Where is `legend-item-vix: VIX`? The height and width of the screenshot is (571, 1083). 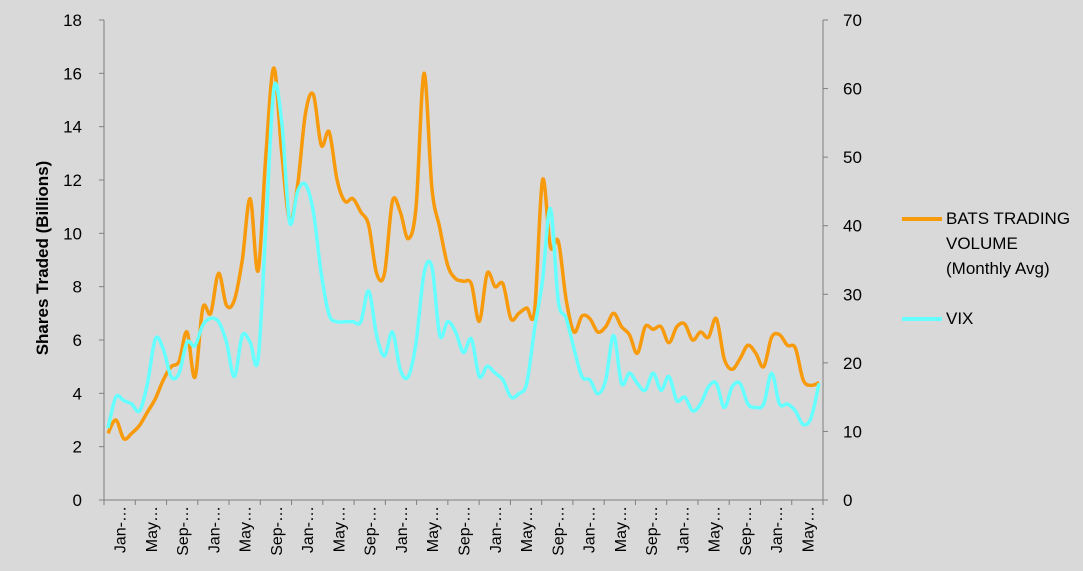
legend-item-vix: VIX is located at coordinates (990, 318).